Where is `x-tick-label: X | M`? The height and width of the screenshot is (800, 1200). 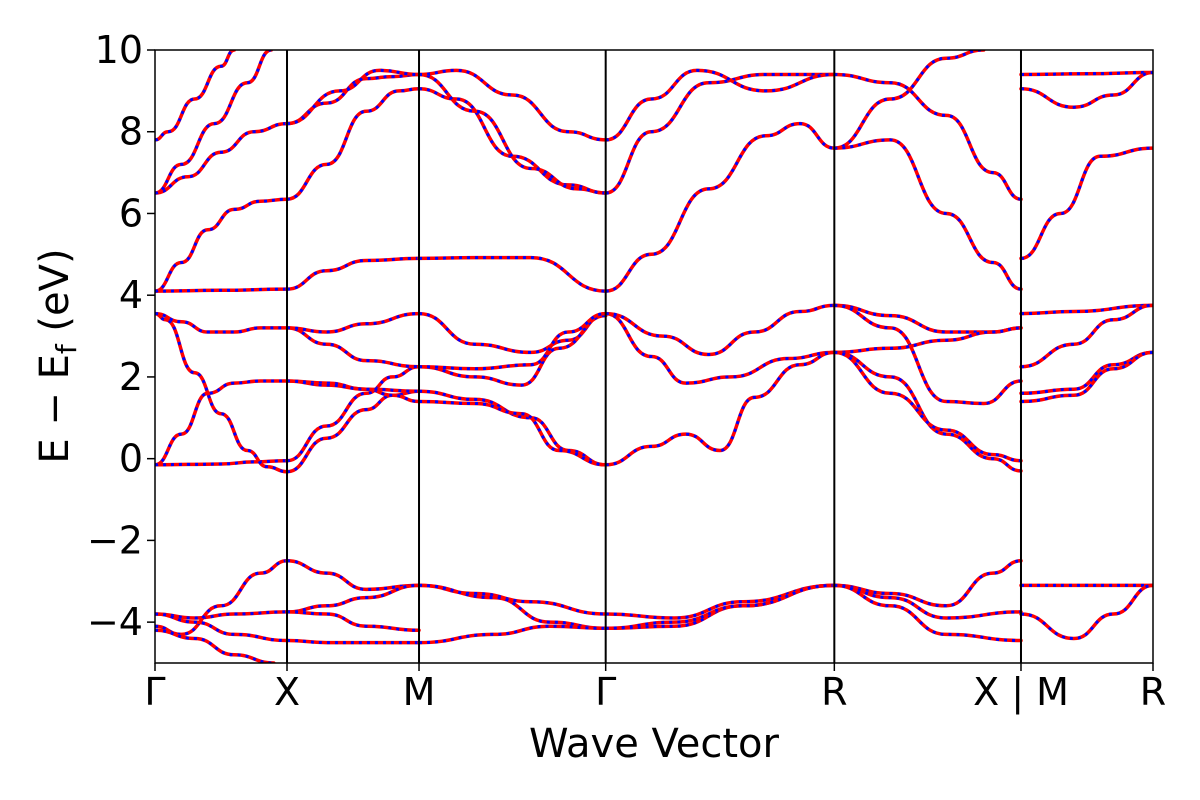
x-tick-label: X | M is located at coordinates (1021, 692).